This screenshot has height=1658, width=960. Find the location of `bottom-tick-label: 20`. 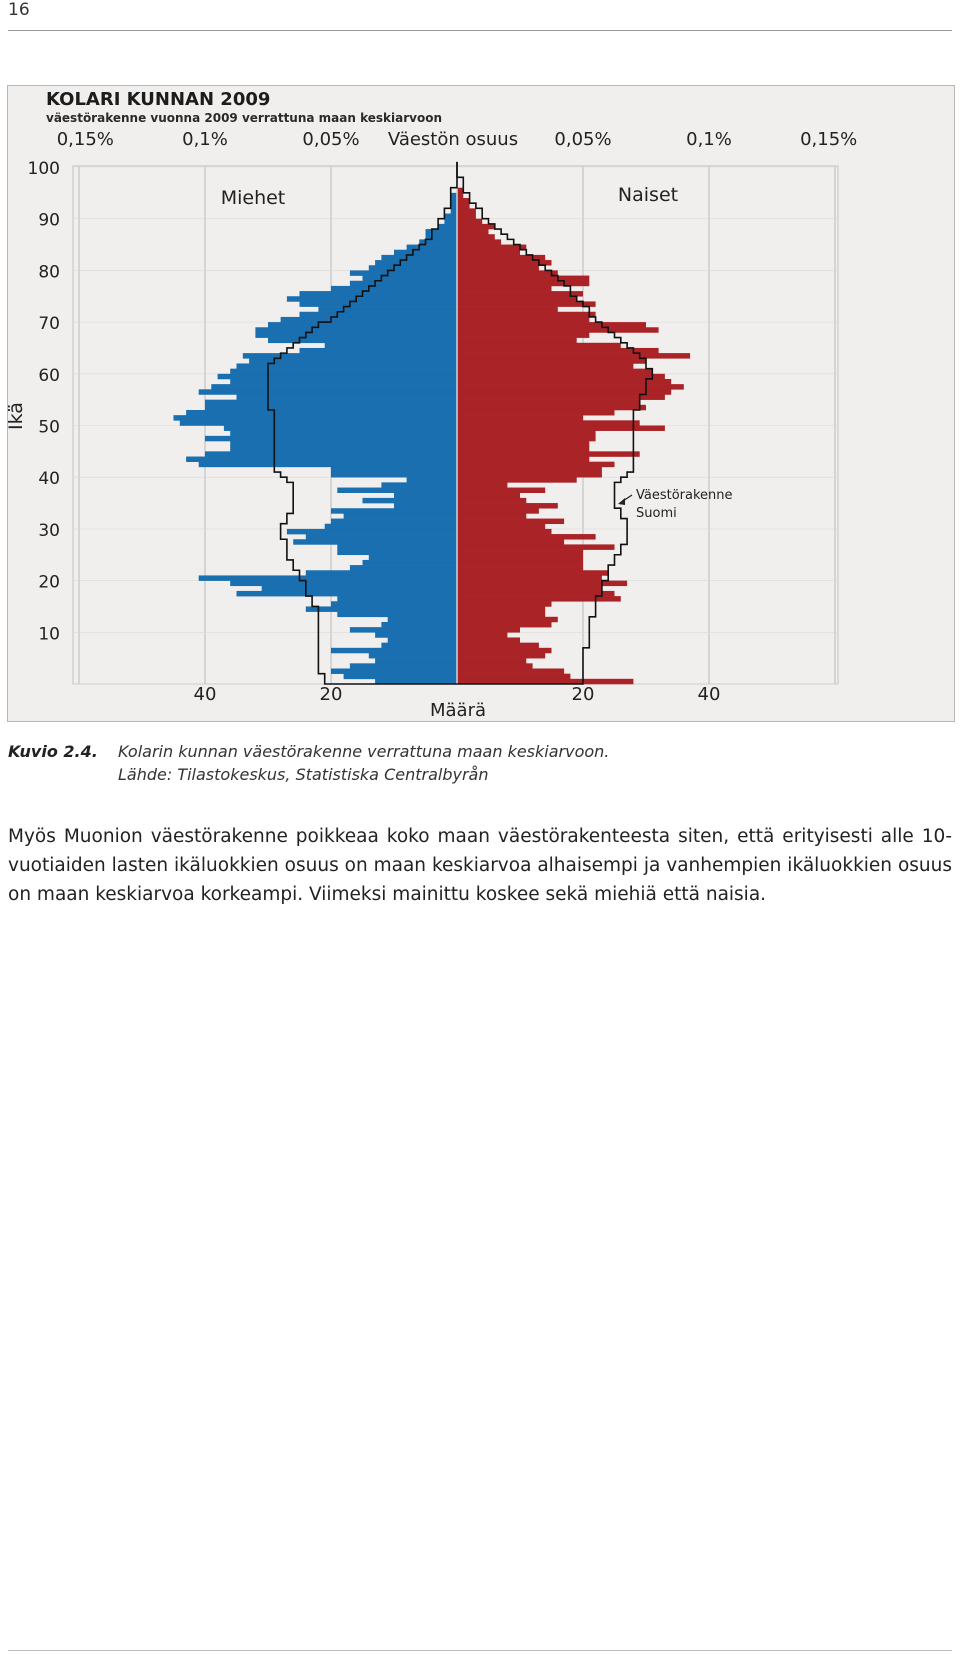

bottom-tick-label: 20 is located at coordinates (331, 694).